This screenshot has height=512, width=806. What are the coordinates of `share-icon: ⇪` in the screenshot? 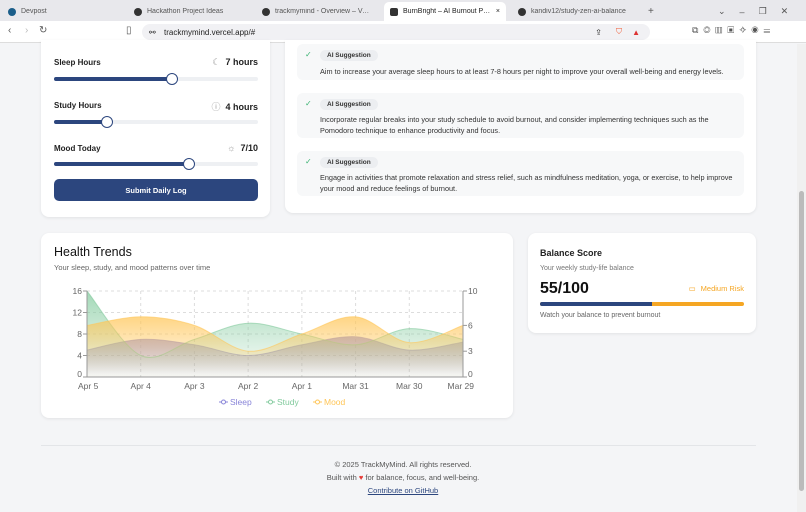 It's located at (598, 32).